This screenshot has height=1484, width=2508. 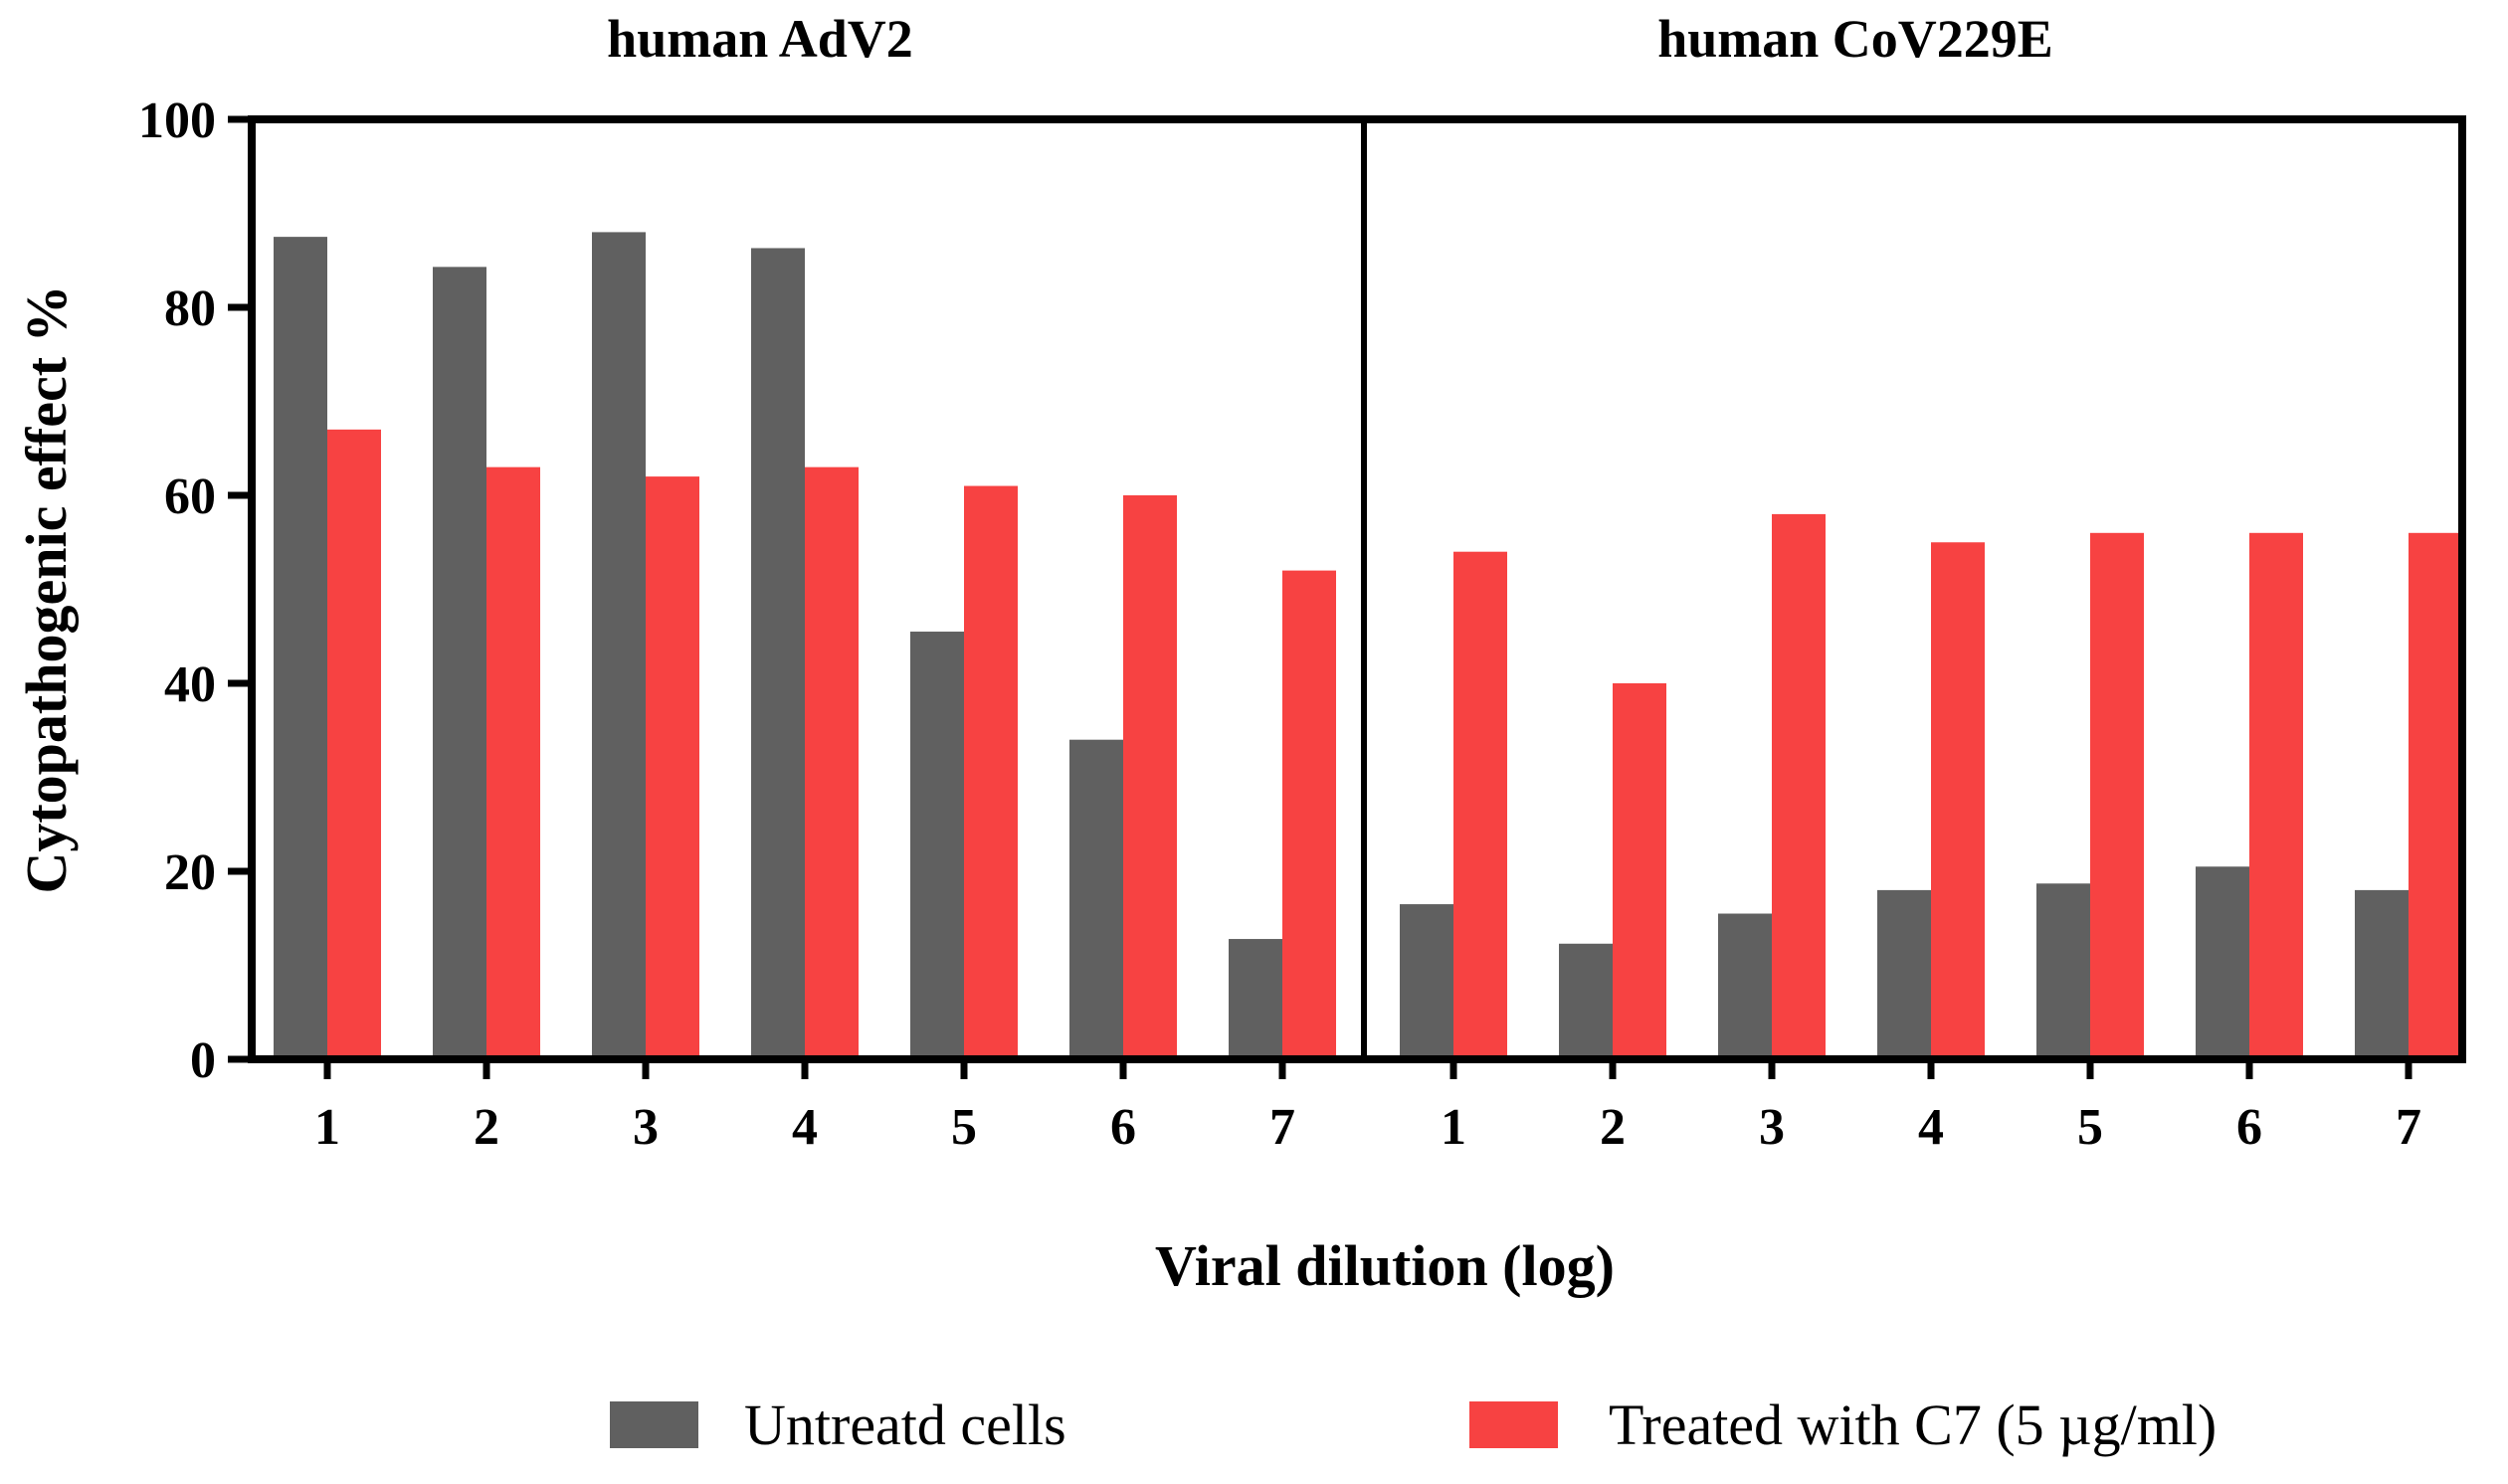 I want to click on bar-treated-p2-c3, so click(x=1799, y=786).